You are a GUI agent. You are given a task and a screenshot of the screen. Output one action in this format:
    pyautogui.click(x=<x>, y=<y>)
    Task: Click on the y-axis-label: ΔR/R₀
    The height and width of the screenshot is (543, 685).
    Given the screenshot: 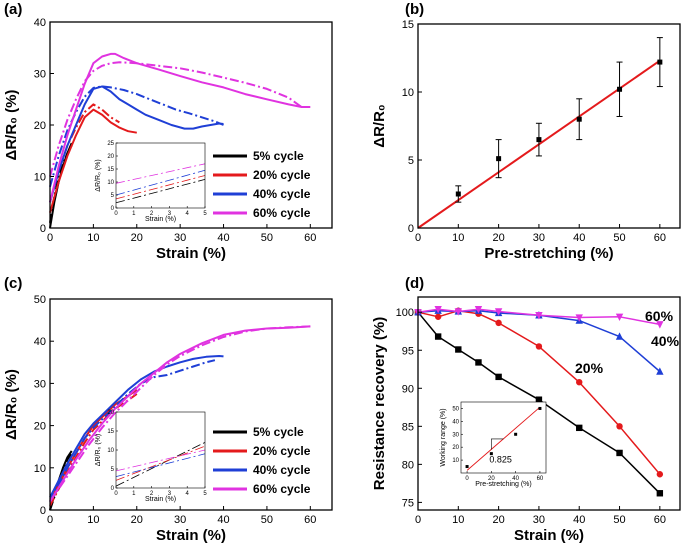 What is the action you would take?
    pyautogui.click(x=379, y=125)
    